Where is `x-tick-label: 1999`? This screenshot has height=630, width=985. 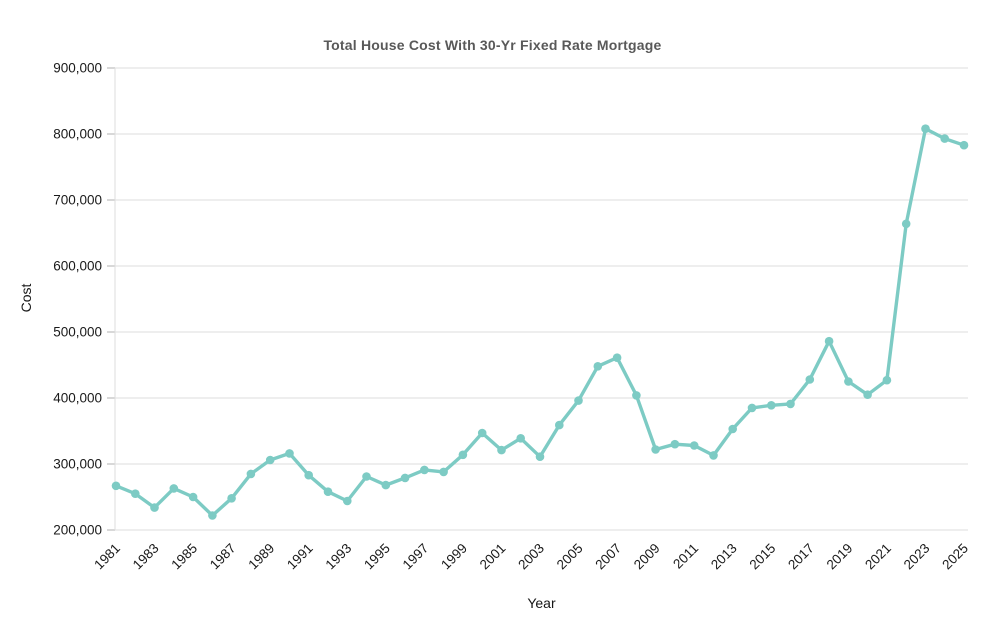 x-tick-label: 1999 is located at coordinates (454, 557).